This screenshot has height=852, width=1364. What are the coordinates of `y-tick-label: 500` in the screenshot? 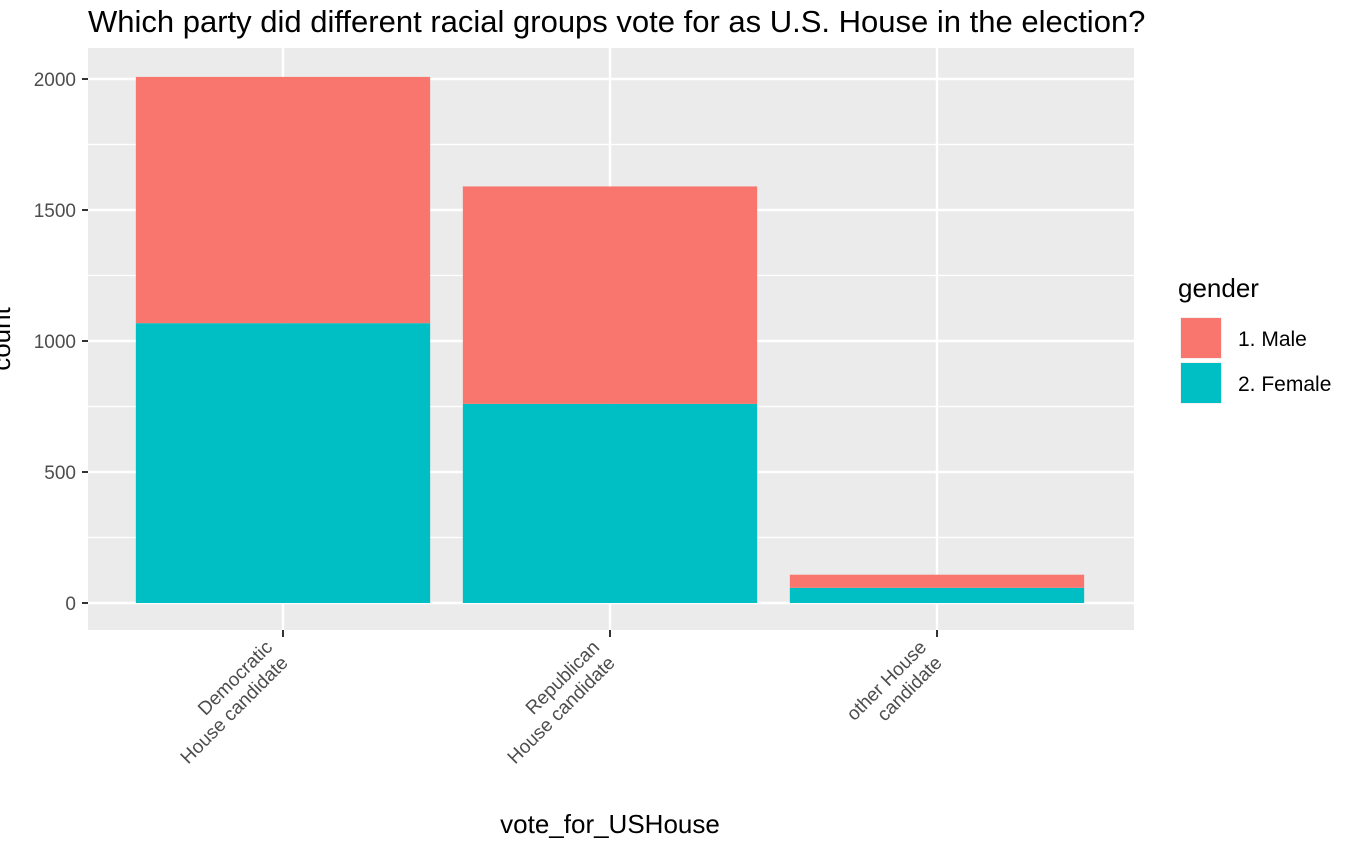 It's located at (60, 473).